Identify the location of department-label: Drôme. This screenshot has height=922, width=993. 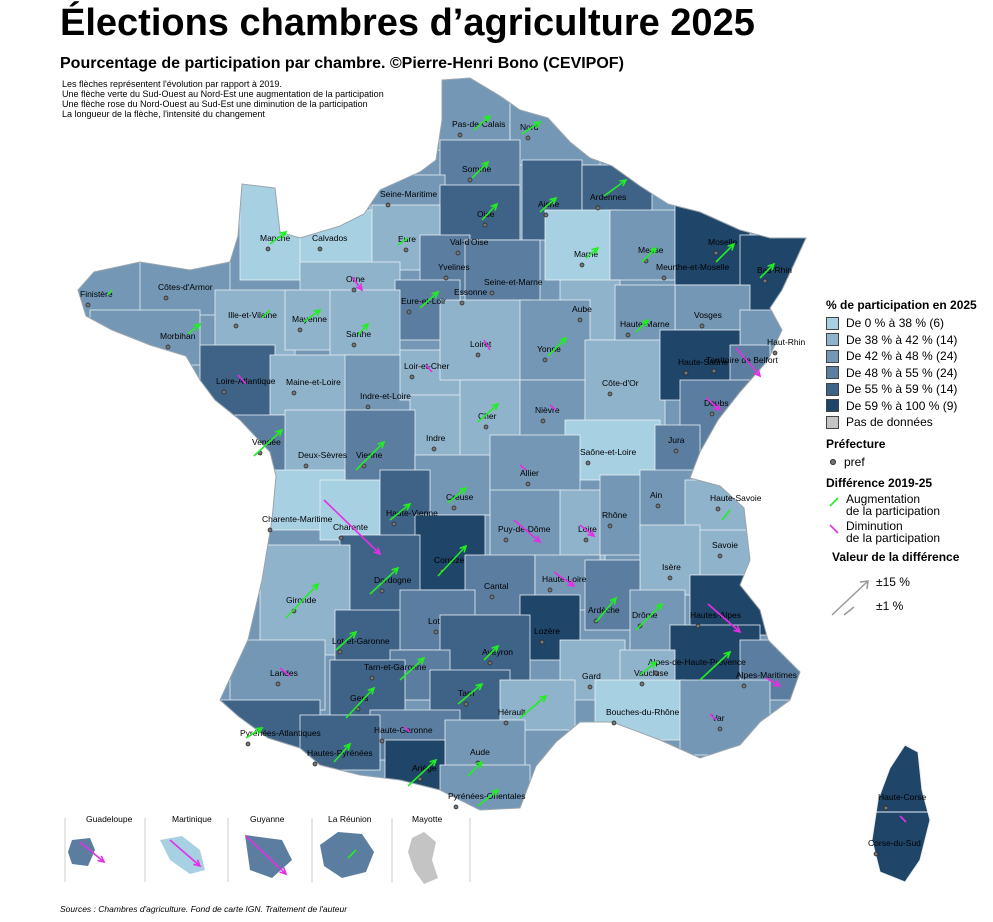
(645, 615).